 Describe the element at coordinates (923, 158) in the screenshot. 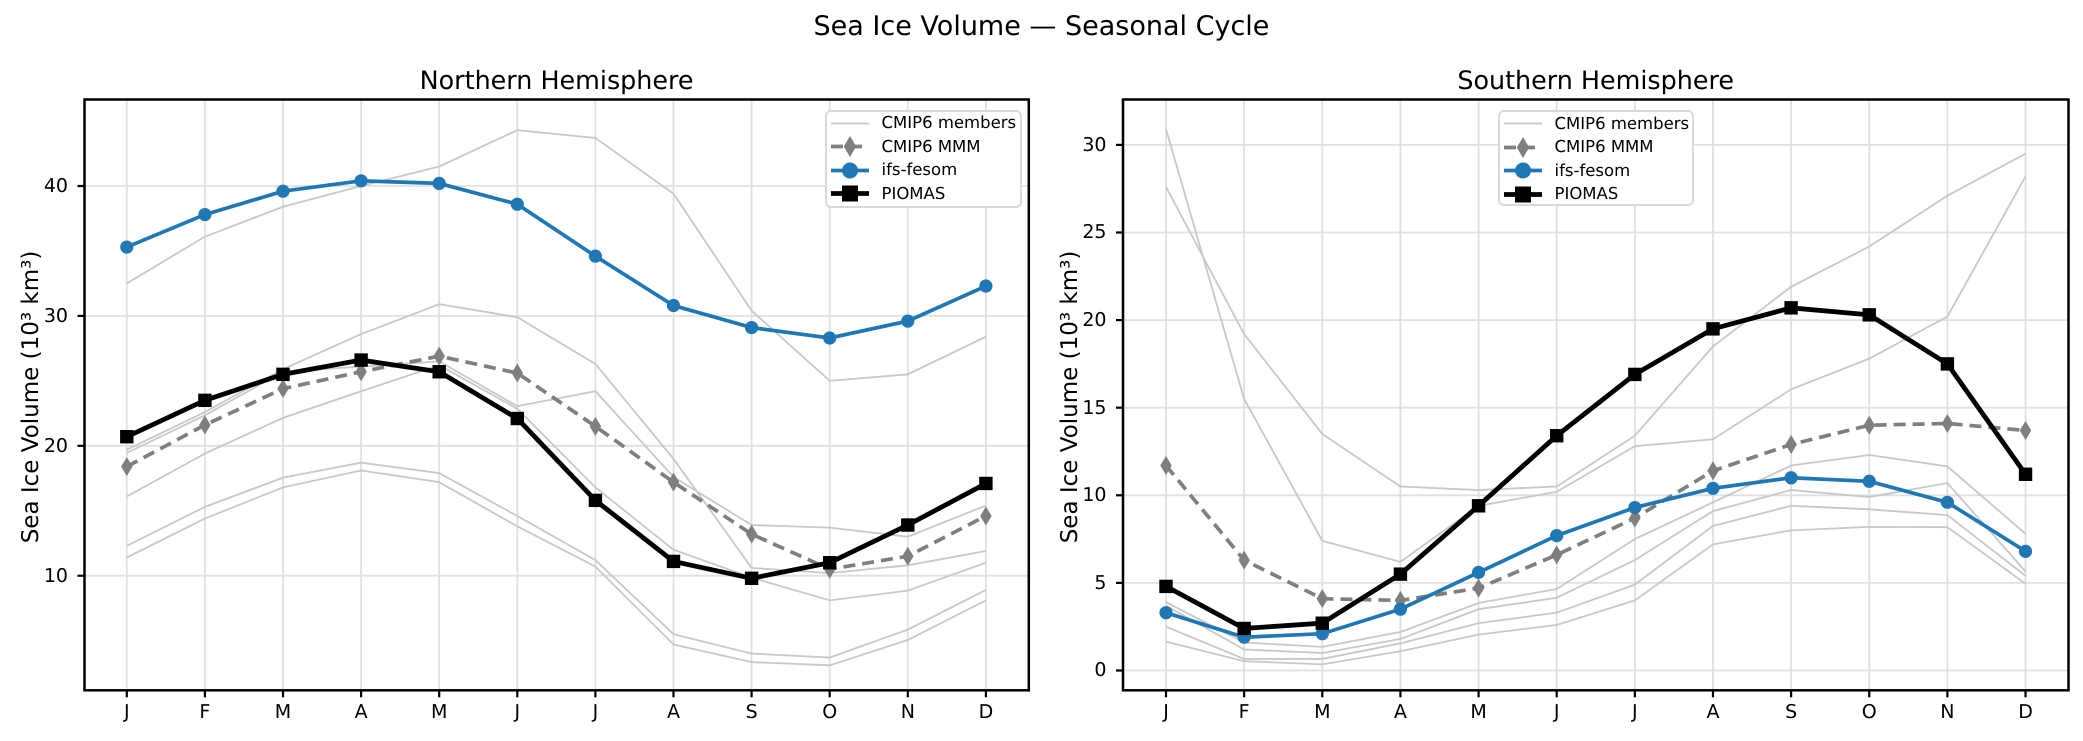

I see `legend-north: CMIP6 members CMIP6 MMM ifs-fesom PIOMAS` at that location.